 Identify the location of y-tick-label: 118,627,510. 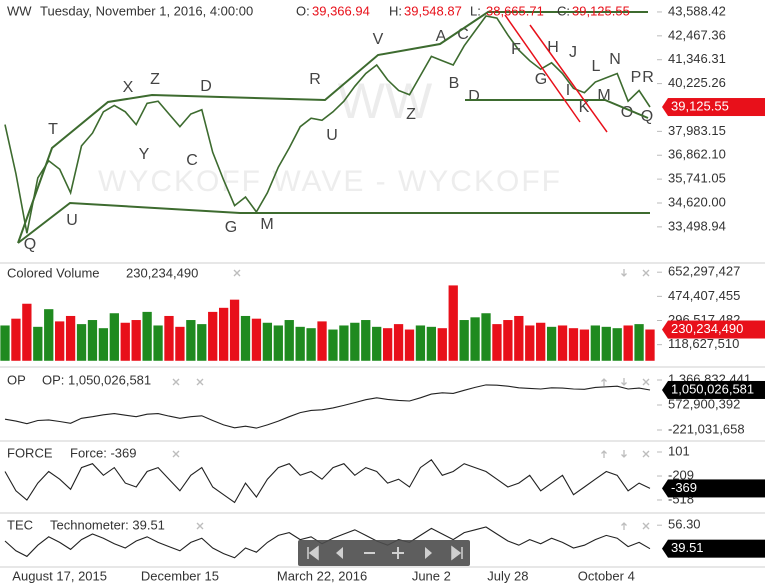
(703, 343).